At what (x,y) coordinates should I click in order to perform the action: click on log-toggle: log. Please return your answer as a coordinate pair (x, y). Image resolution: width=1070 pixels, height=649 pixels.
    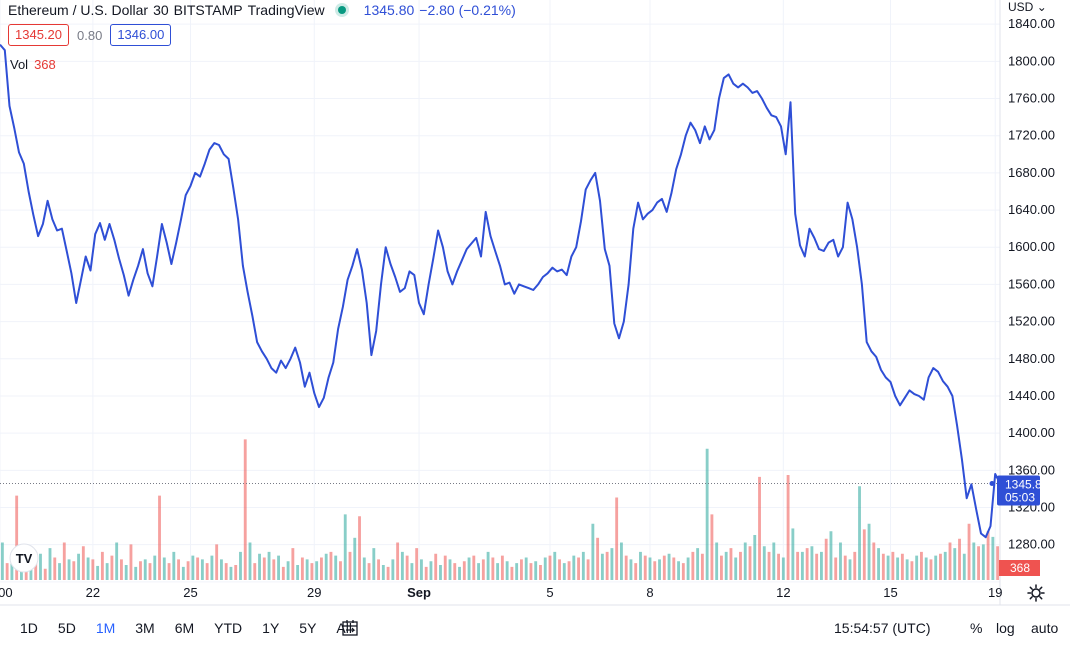
    Looking at the image, I should click on (1005, 628).